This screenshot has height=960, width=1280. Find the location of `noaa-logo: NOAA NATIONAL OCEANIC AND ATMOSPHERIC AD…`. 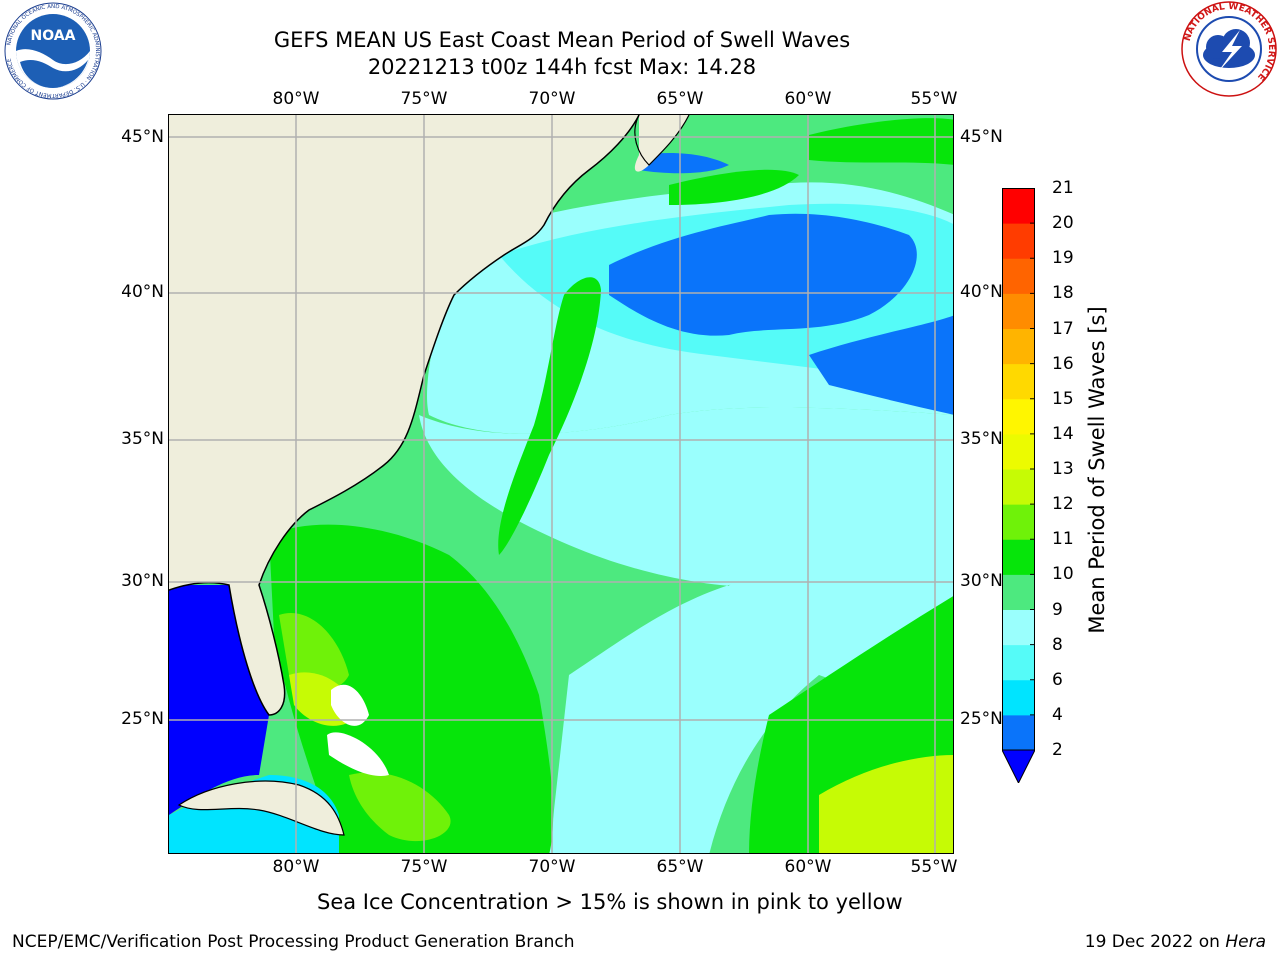

noaa-logo: NOAA NATIONAL OCEANIC AND ATMOSPHERIC AD… is located at coordinates (53, 51).